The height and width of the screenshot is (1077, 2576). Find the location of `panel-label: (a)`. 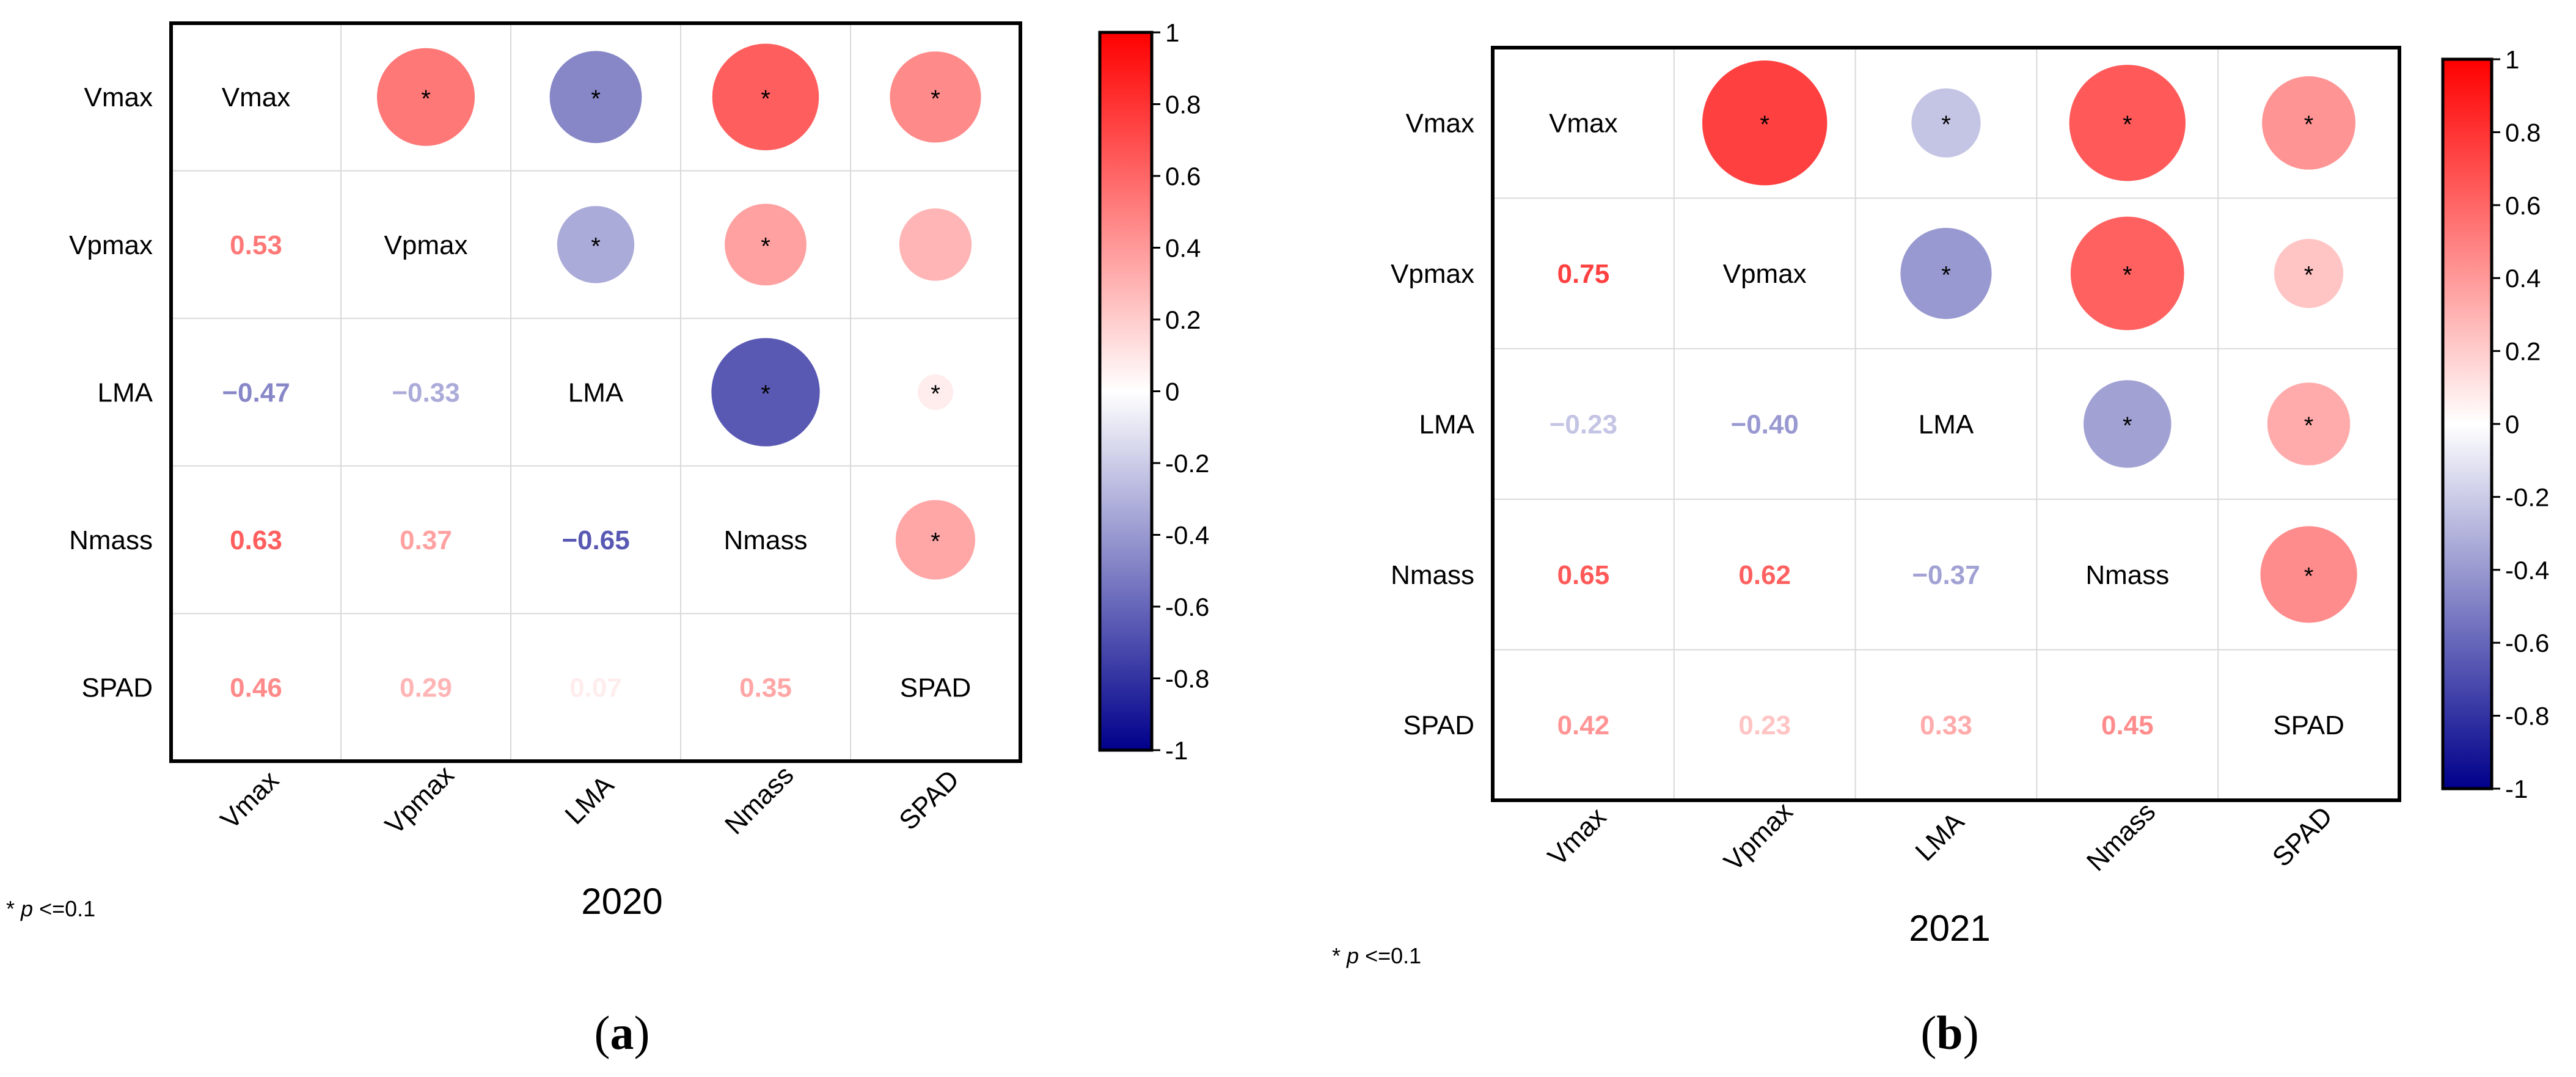

panel-label: (a) is located at coordinates (622, 1032).